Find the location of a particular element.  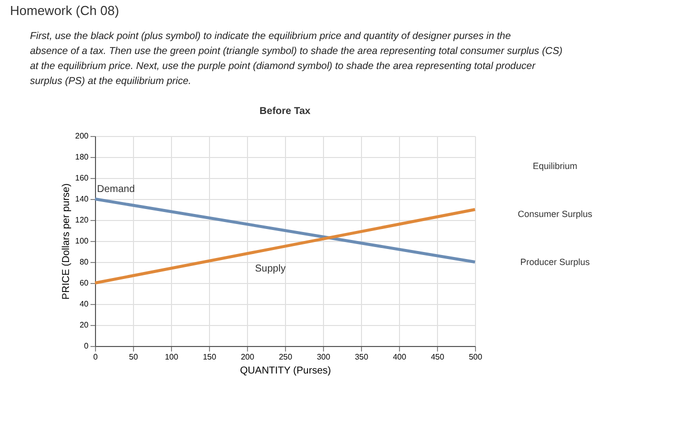

y-tick-label: 160 is located at coordinates (82, 178).